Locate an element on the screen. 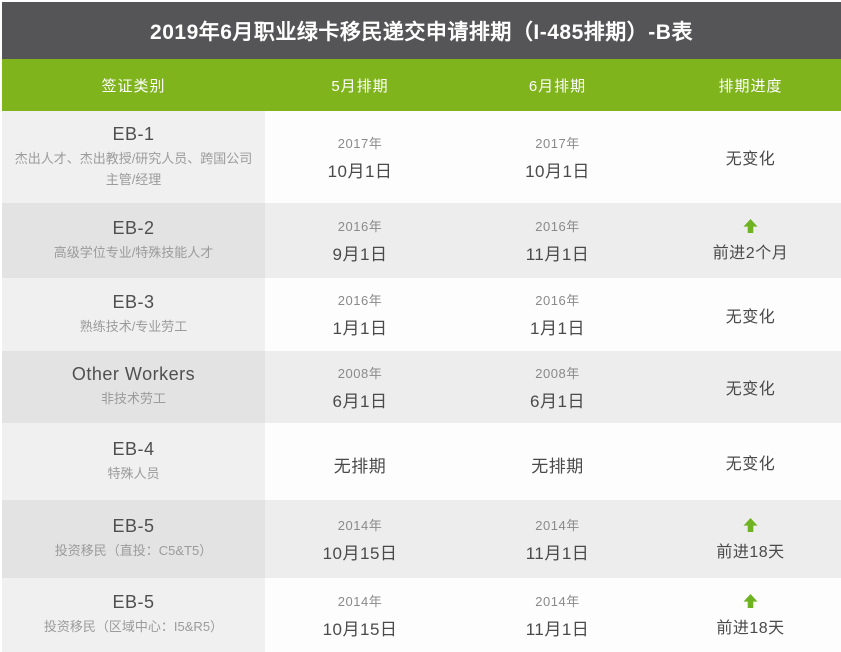 Image resolution: width=841 pixels, height=652 pixels. table-row-eb3: EB-3 熟练技术/专业劳工 2016年 1月1日 2016年 1月1日 无变化 is located at coordinates (421, 314).